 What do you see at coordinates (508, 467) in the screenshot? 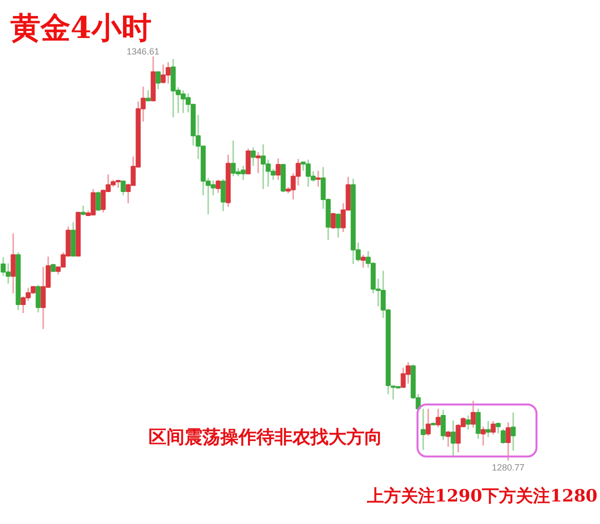
I see `text: 1280.77` at bounding box center [508, 467].